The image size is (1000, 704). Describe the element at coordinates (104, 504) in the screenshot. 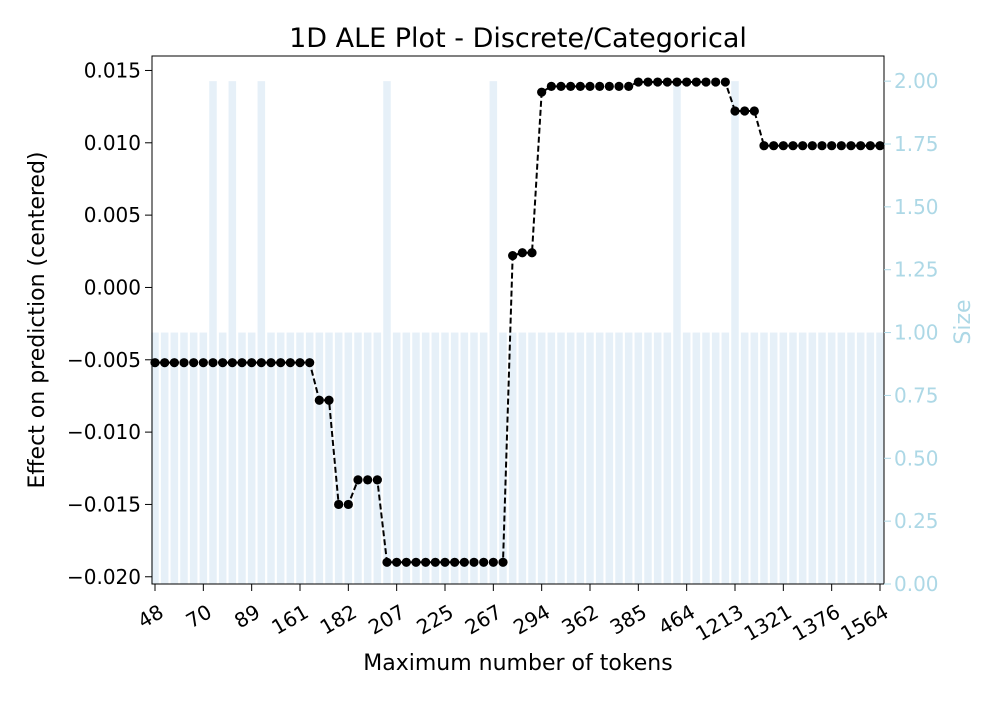

I see `y-tick-label: −0.015` at that location.